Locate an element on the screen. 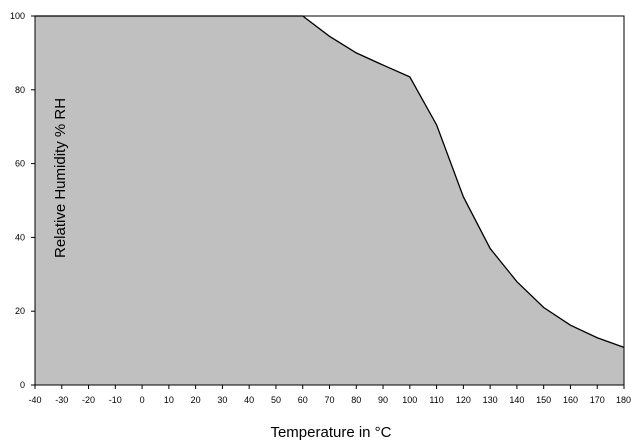  y-tick-label: 100 is located at coordinates (17, 16).